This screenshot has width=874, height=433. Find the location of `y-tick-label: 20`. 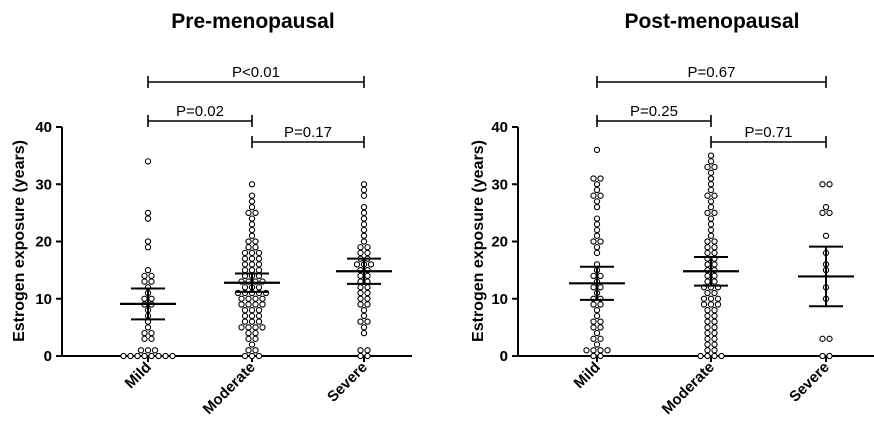

y-tick-label: 20 is located at coordinates (43, 242).